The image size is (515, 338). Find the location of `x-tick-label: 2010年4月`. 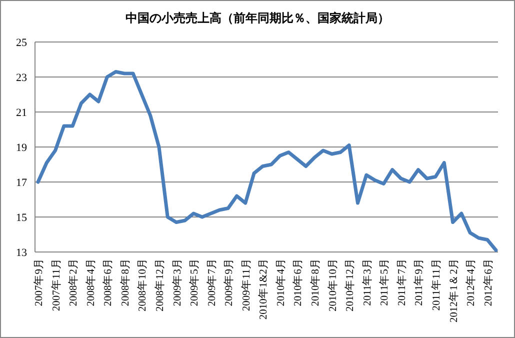

x-tick-label: 2010年4月 is located at coordinates (280, 282).